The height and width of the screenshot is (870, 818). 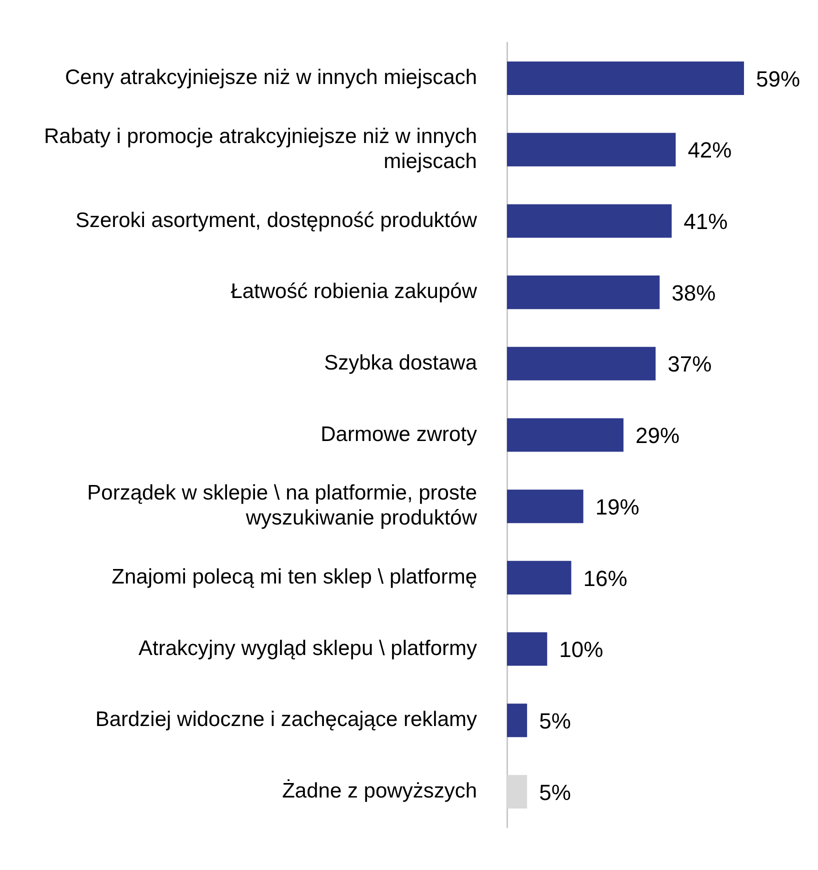 What do you see at coordinates (286, 720) in the screenshot?
I see `y-tick-label: Bardziej widoczne i zachęcające reklamy` at bounding box center [286, 720].